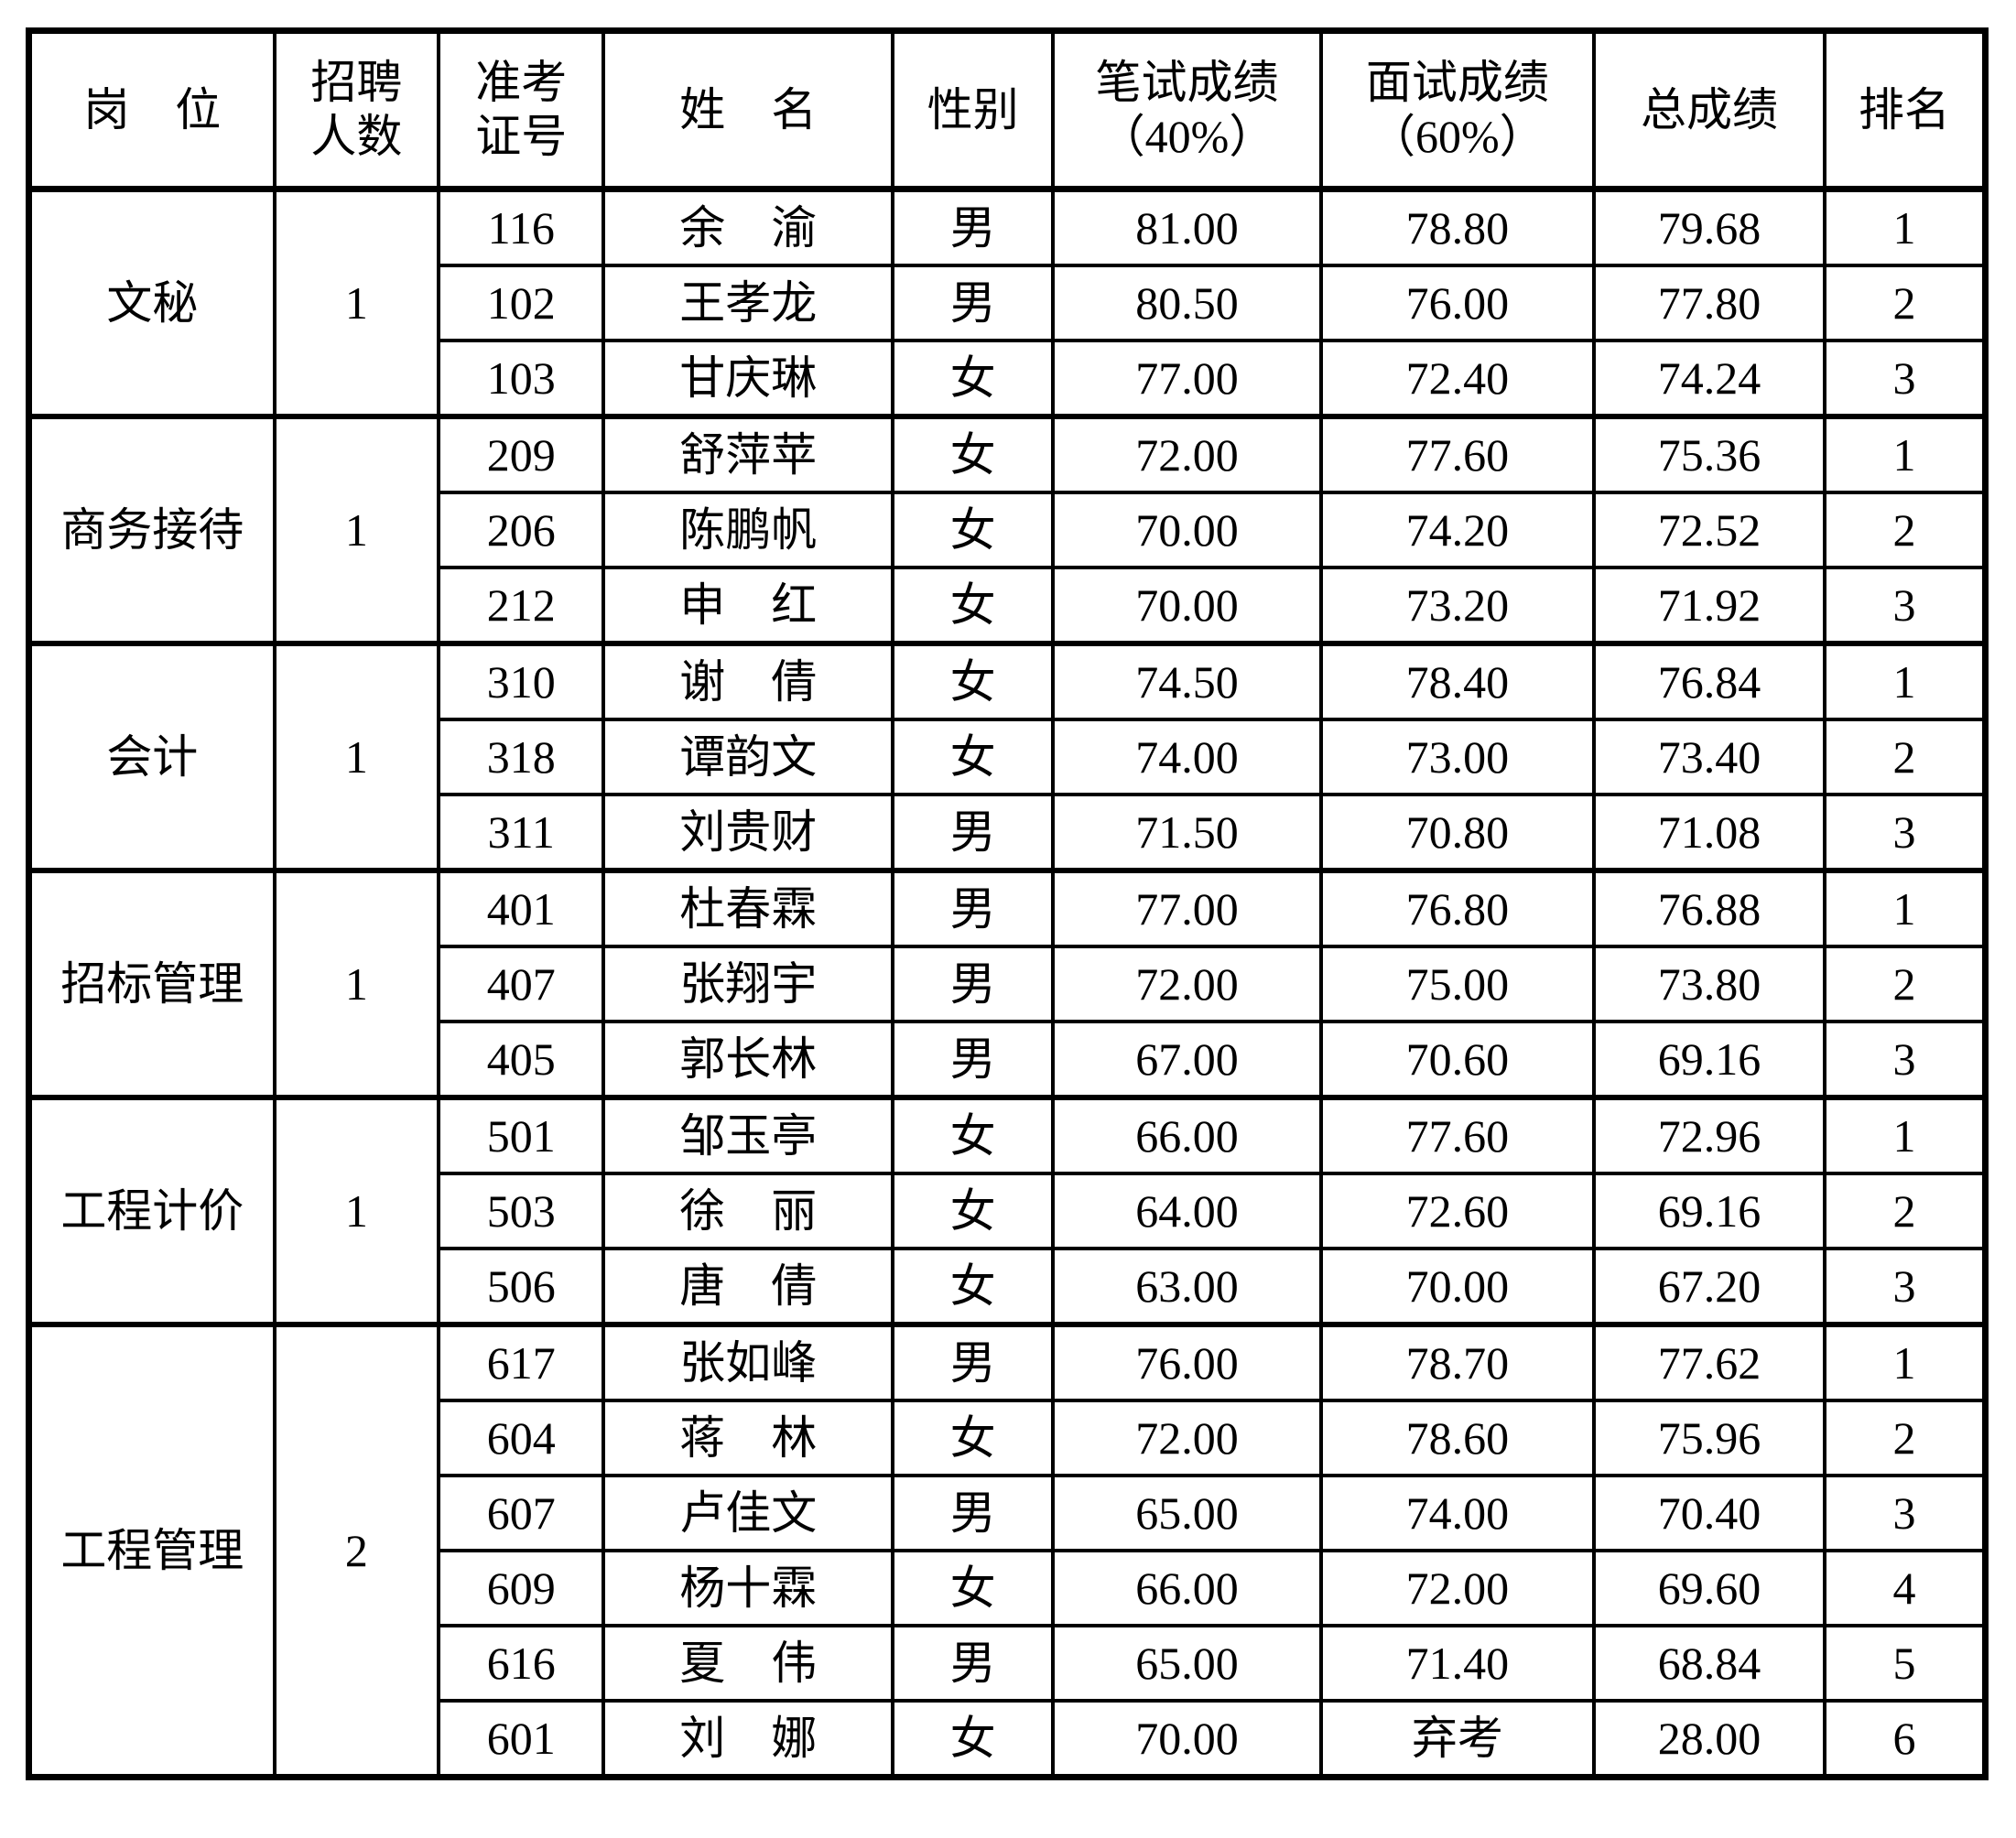 This screenshot has width=2016, height=1838. Describe the element at coordinates (1187, 681) in the screenshot. I see `cell-written-score: 74.50` at that location.